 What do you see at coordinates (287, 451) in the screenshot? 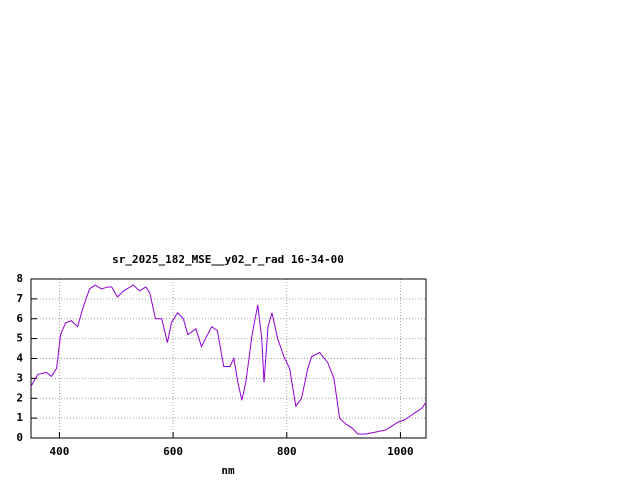
I see `x-tick-label: 800` at bounding box center [287, 451].